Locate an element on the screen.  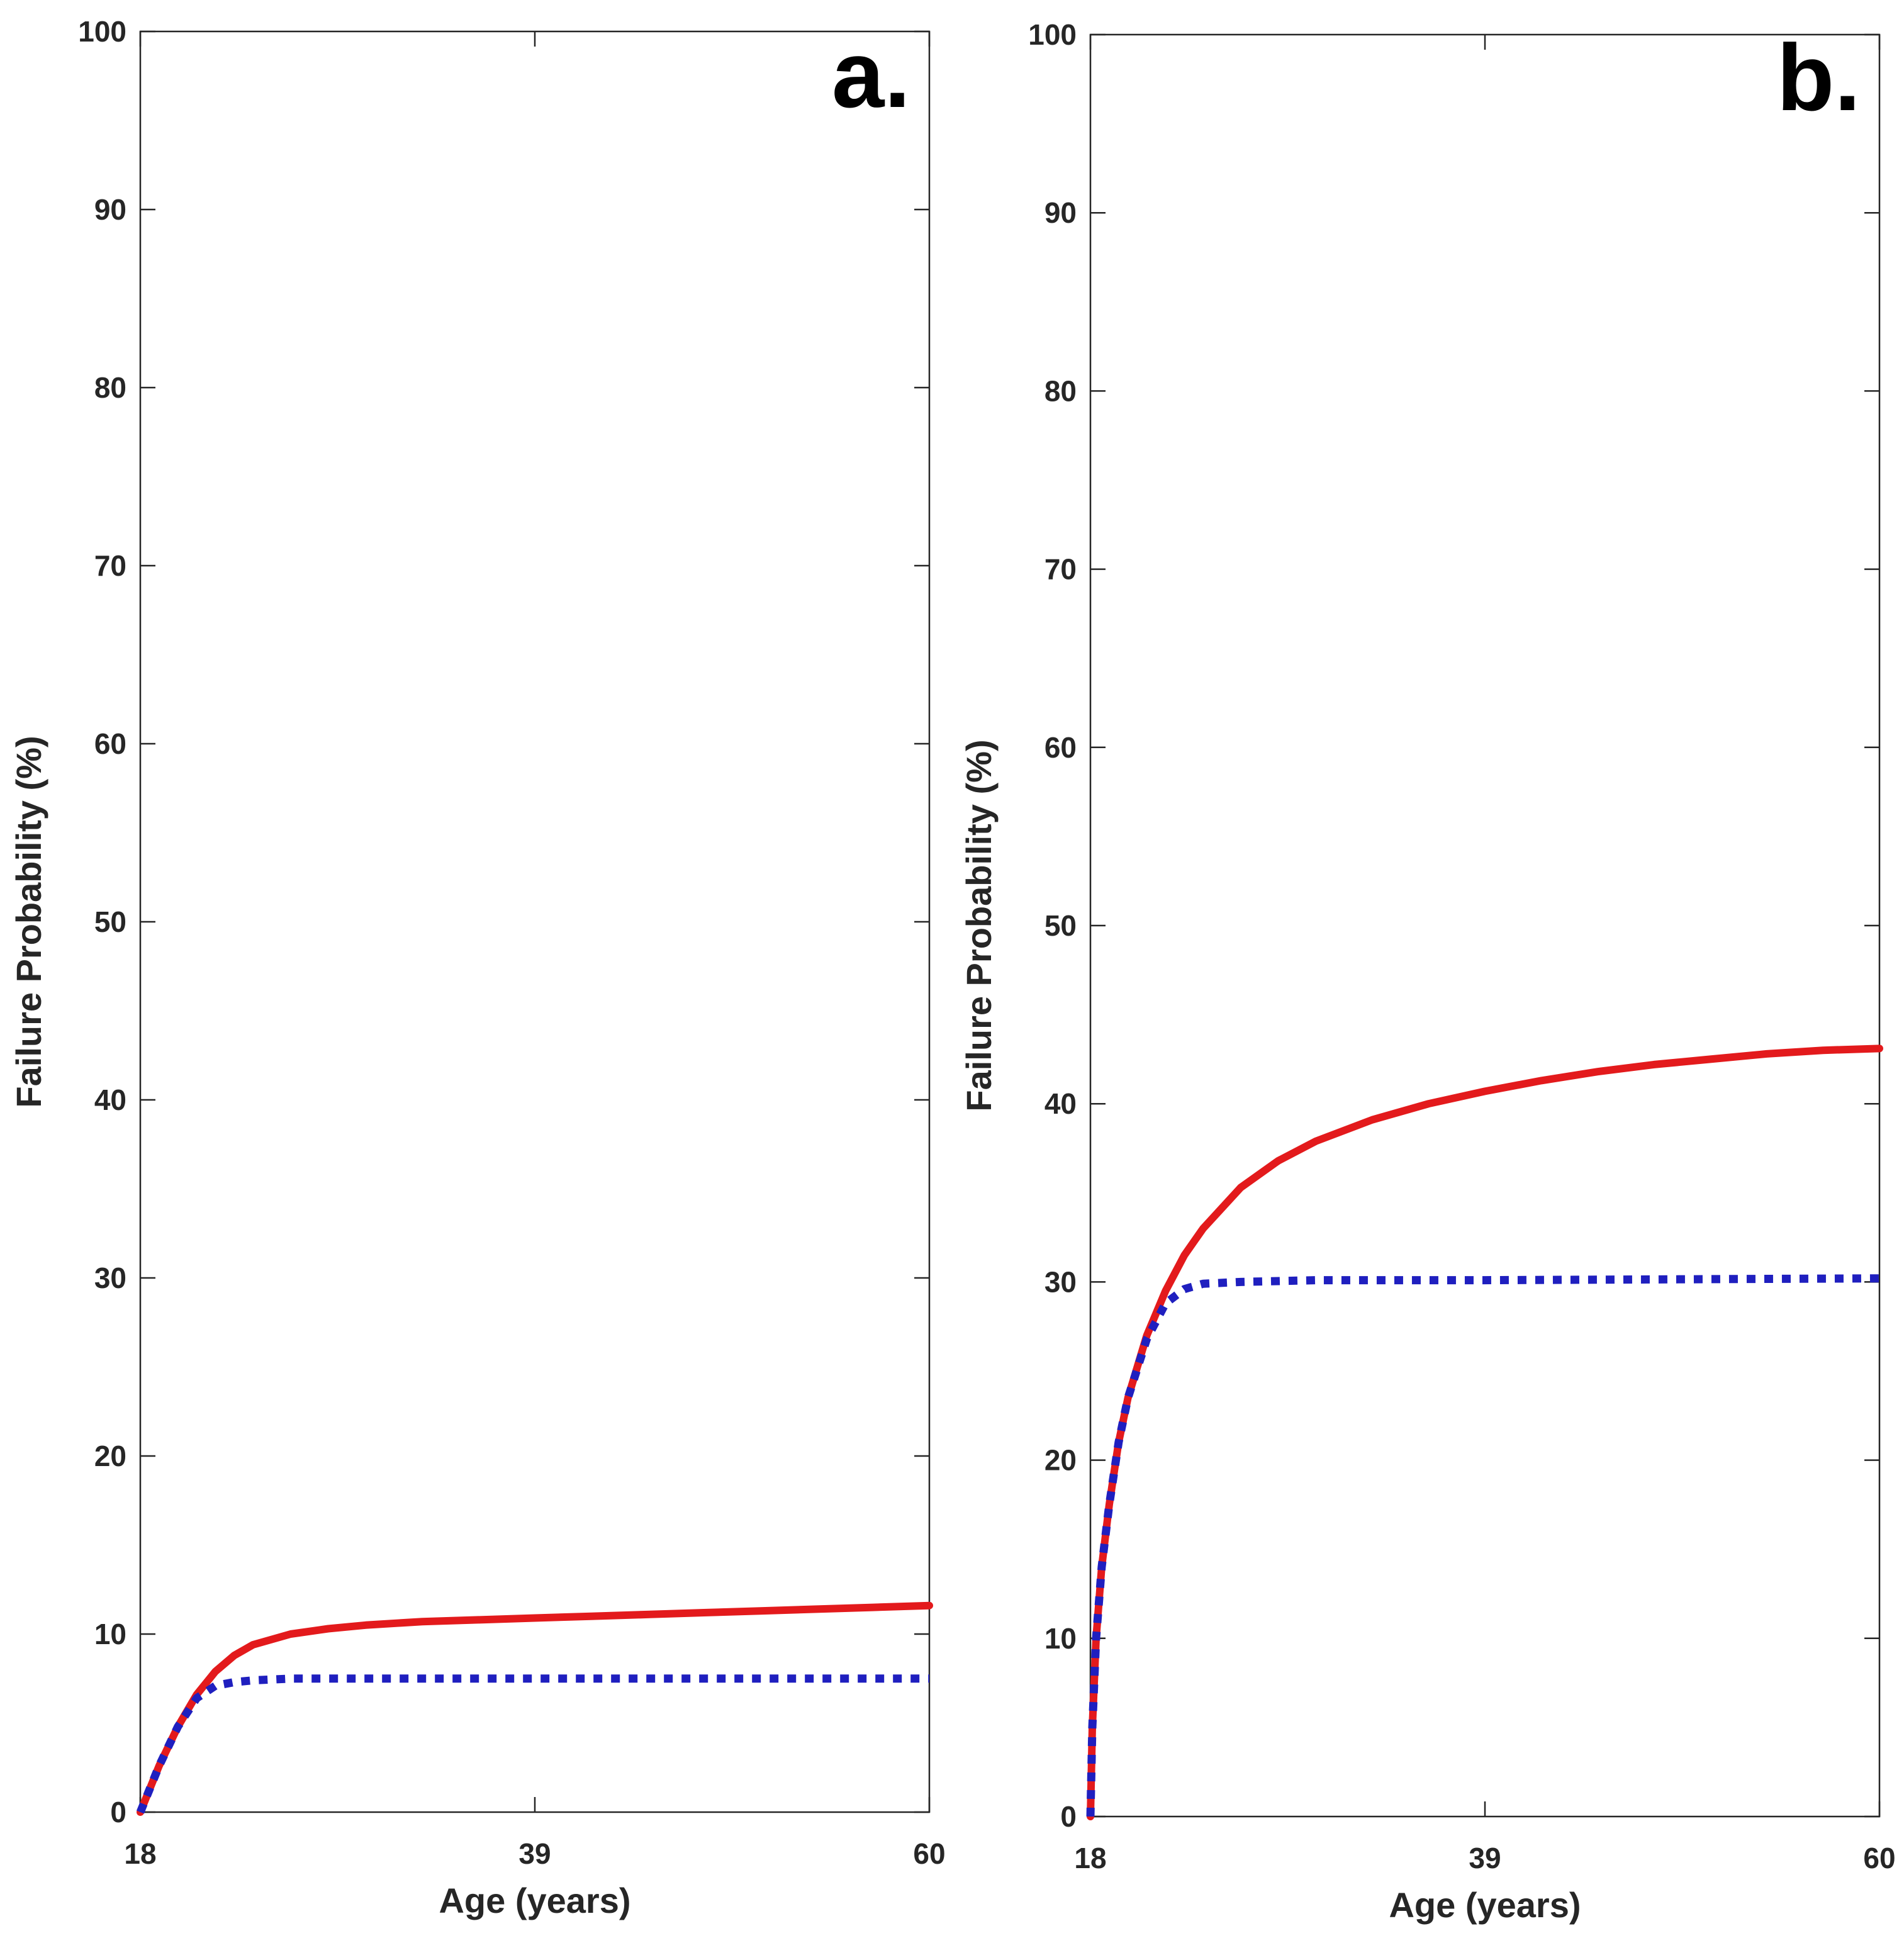
y-tick-label-a: 40 is located at coordinates (110, 1099).